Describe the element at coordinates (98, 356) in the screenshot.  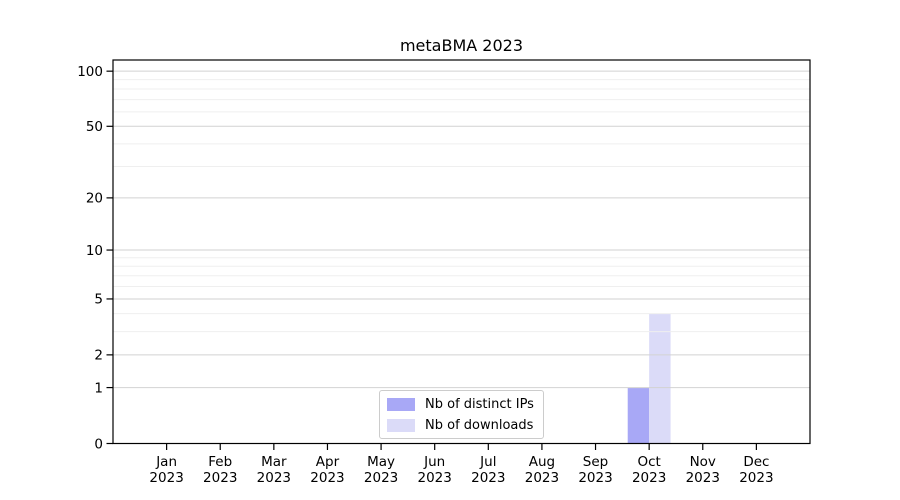
I see `y-tick-label: 2` at that location.